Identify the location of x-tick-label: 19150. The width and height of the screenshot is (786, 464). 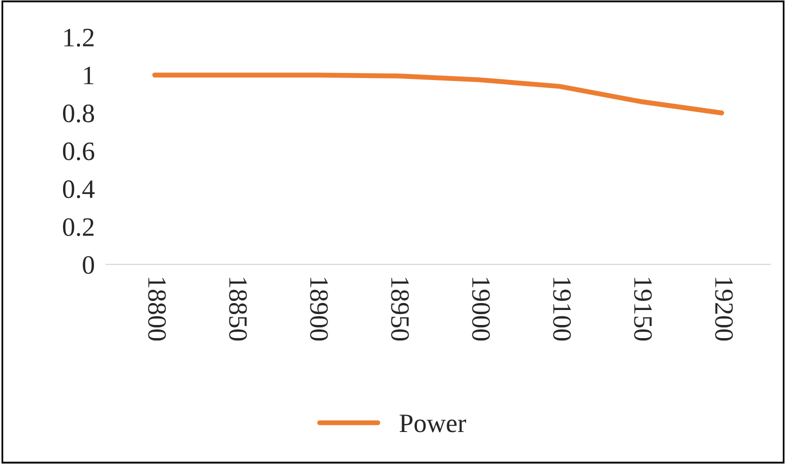
(643, 309).